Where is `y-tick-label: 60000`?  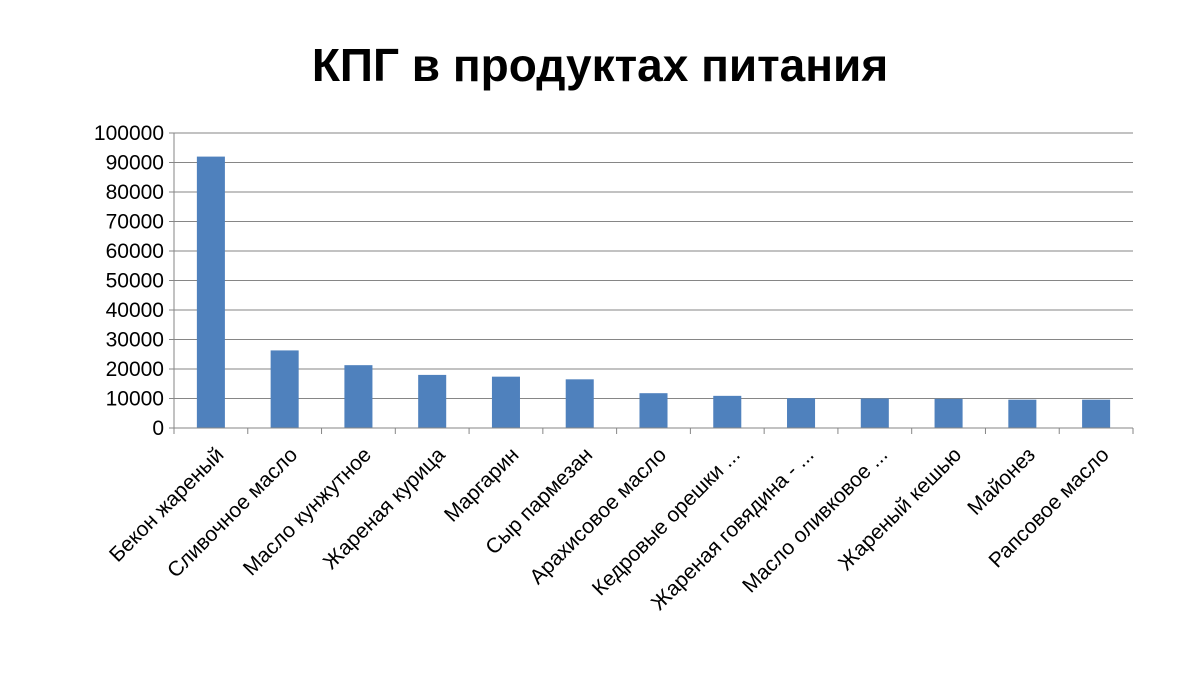
y-tick-label: 60000 is located at coordinates (135, 251).